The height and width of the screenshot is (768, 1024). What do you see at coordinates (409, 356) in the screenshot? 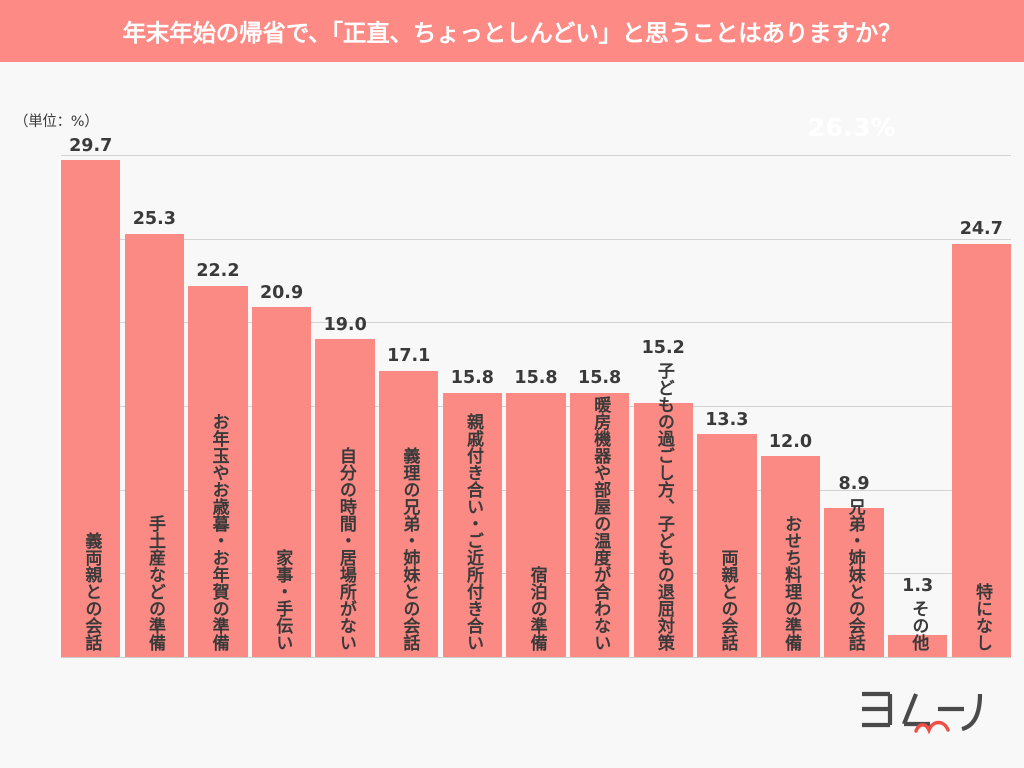
I see `bar-value-label: 17.1` at bounding box center [409, 356].